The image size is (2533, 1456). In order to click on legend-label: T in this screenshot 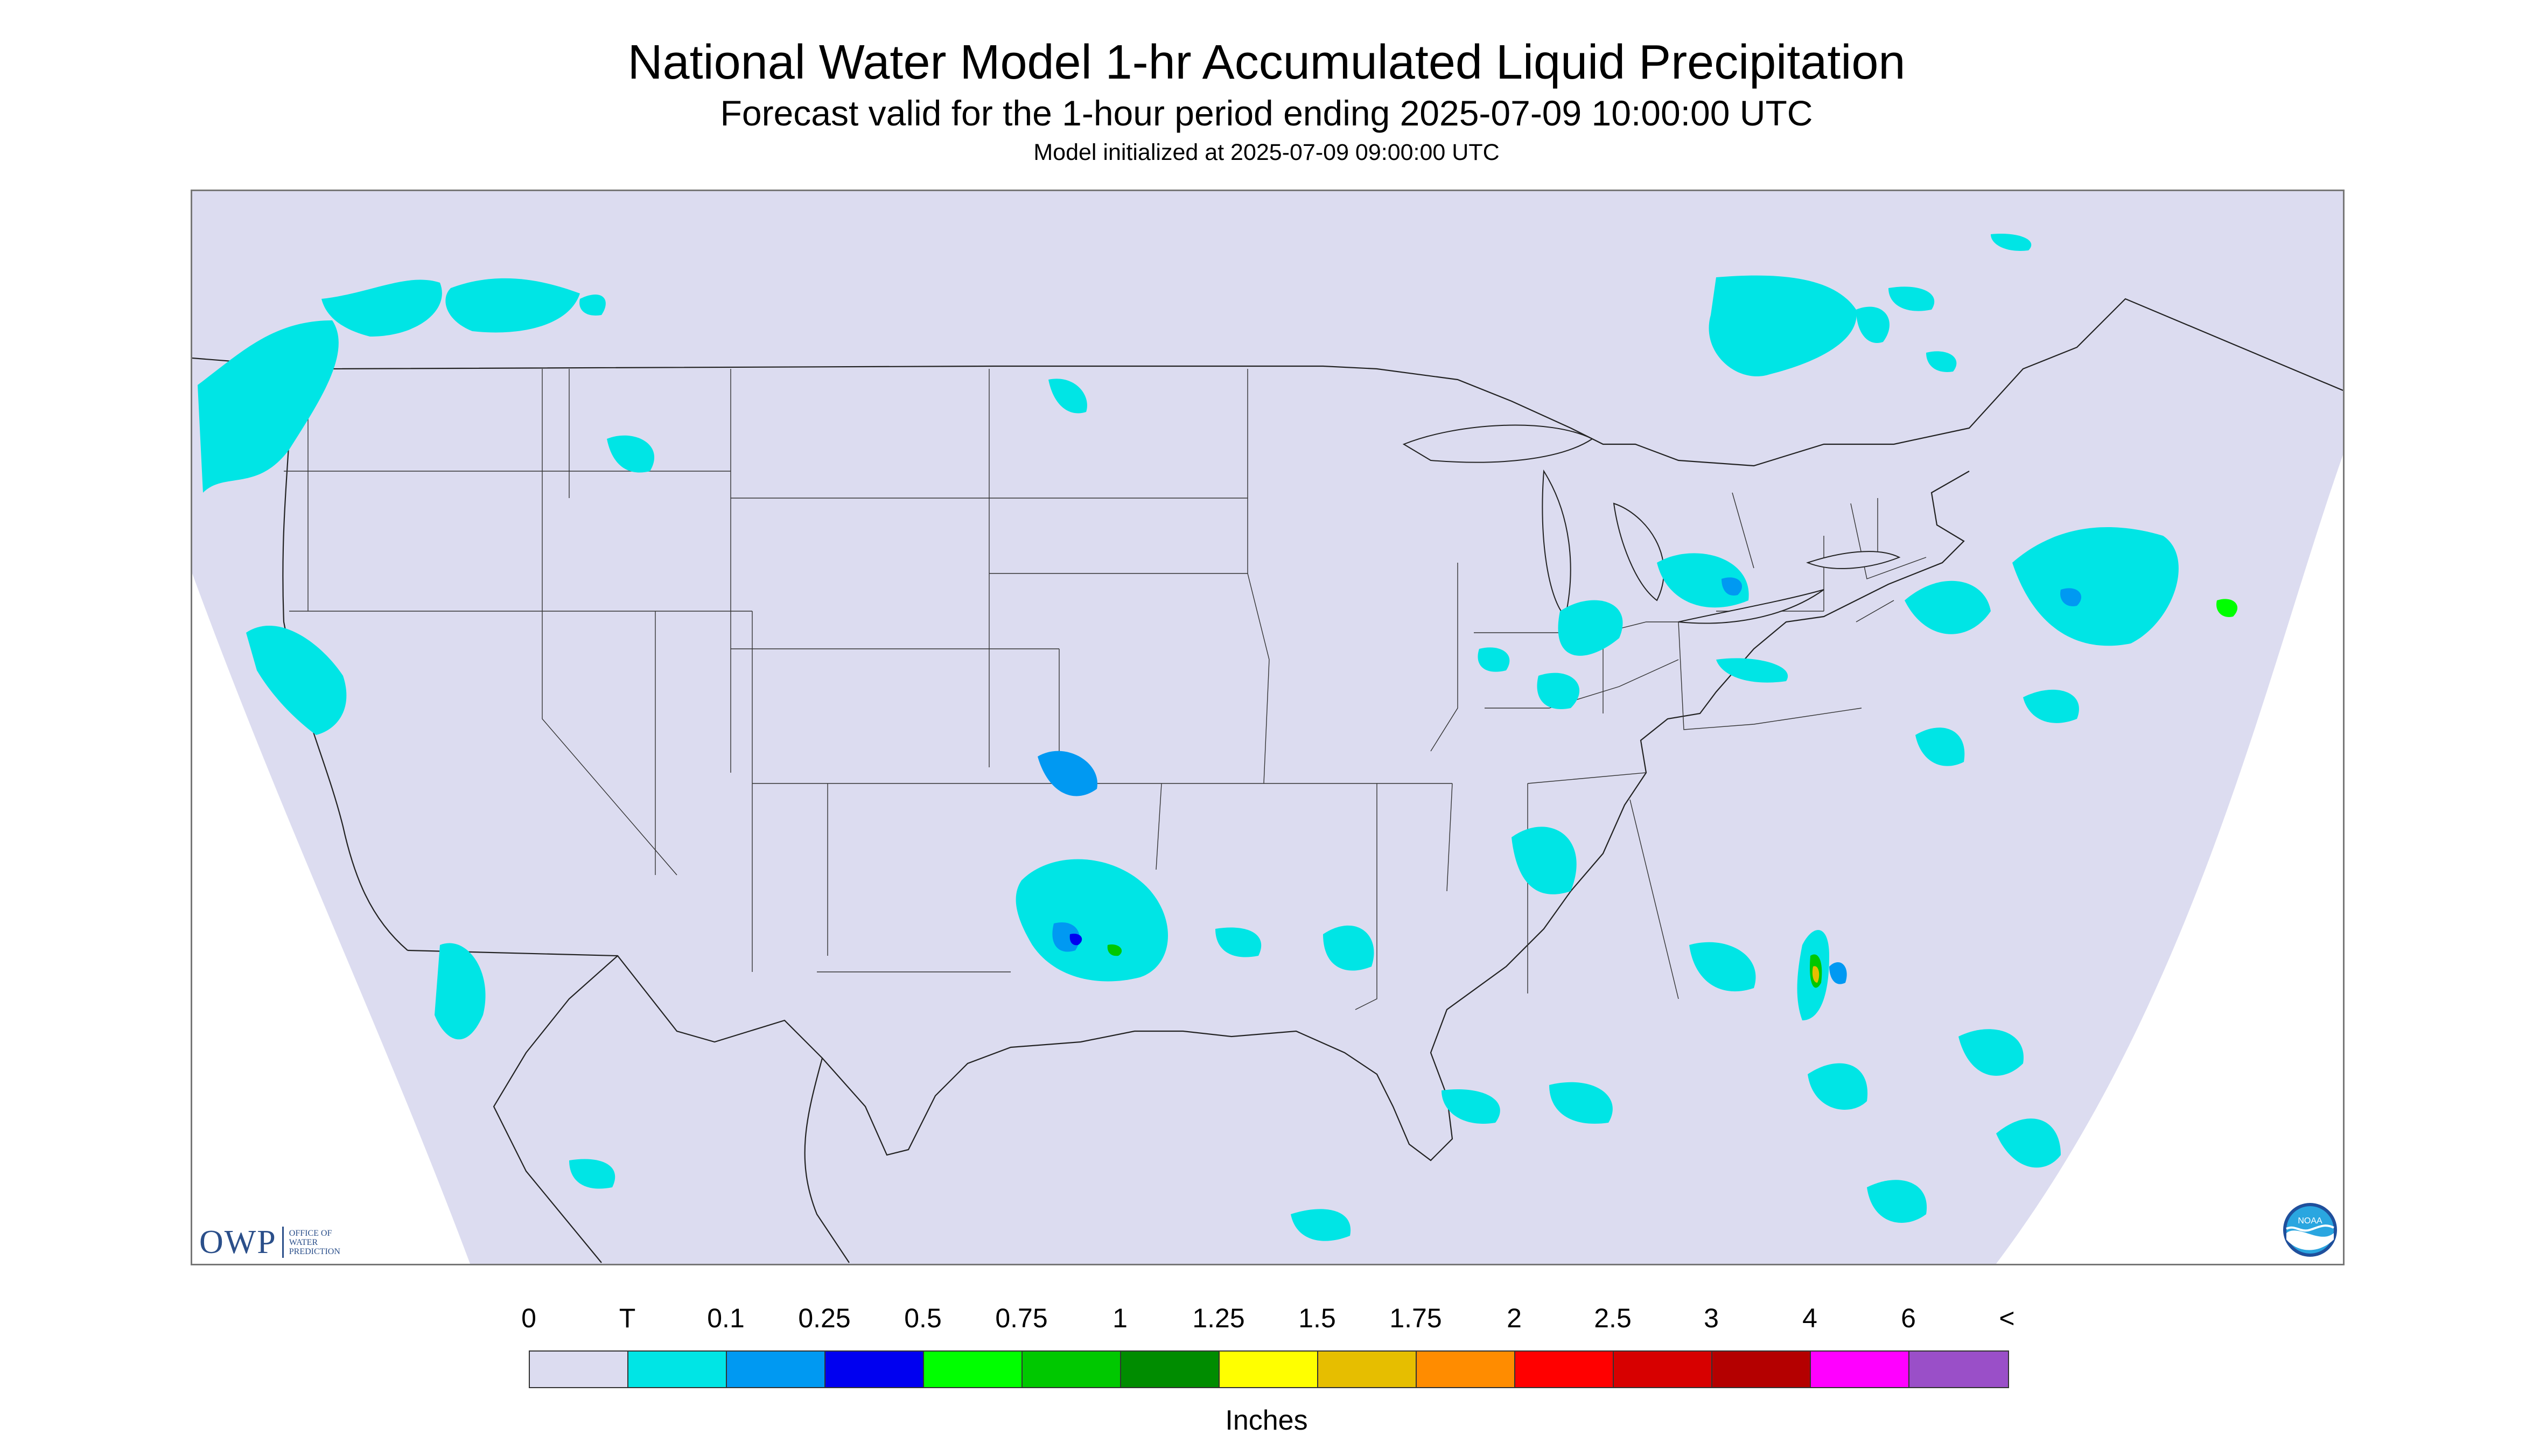, I will do `click(628, 1318)`.